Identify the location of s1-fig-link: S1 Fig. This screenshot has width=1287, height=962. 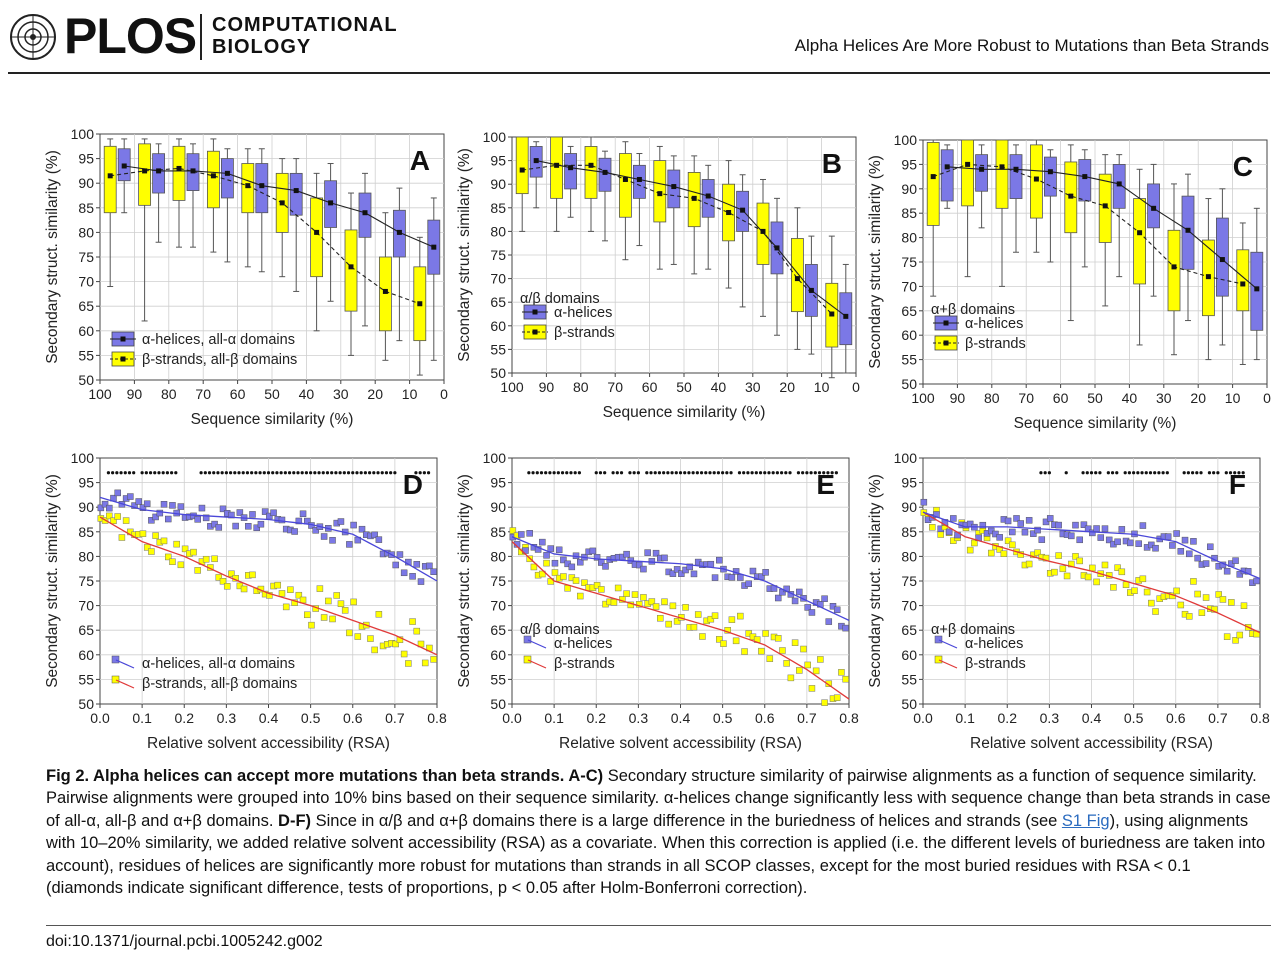
(1085, 820).